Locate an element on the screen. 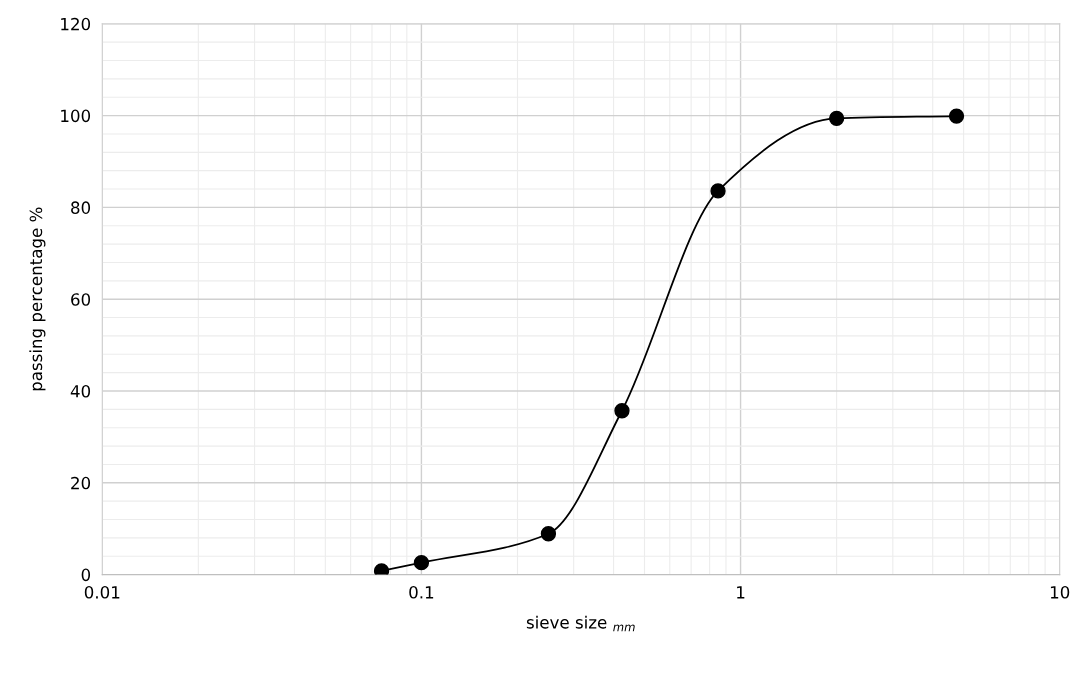 This screenshot has height=680, width=1088. y-tick-label: 120 is located at coordinates (76, 24).